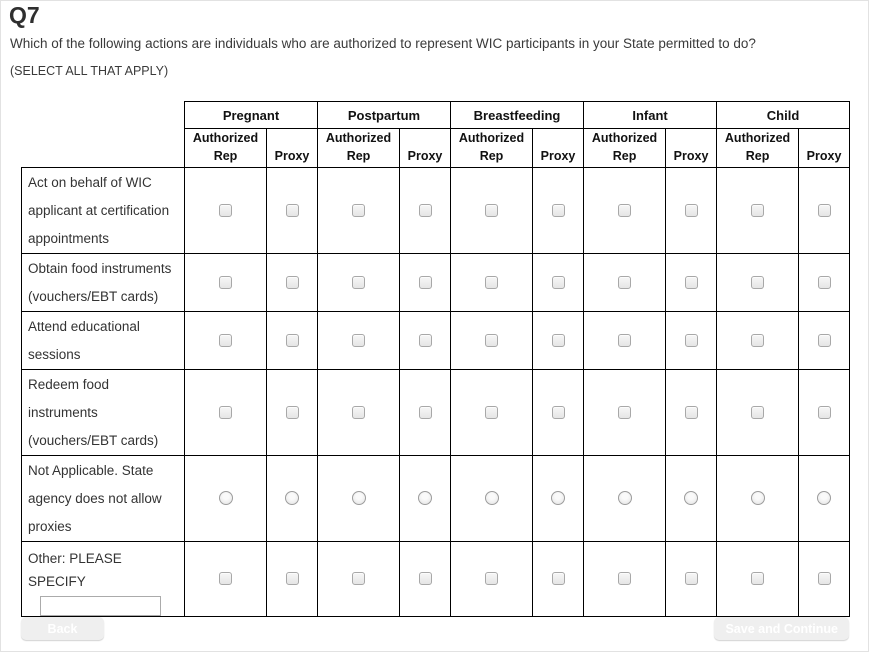 Image resolution: width=869 pixels, height=652 pixels. What do you see at coordinates (103, 135) in the screenshot?
I see `corner-spacer` at bounding box center [103, 135].